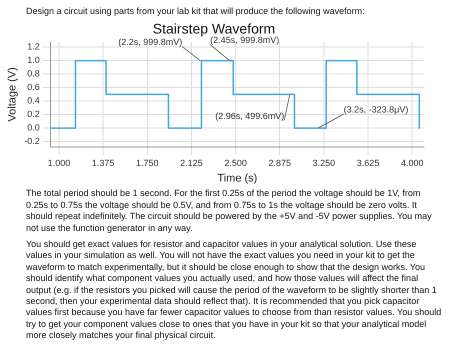 The width and height of the screenshot is (474, 351). Describe the element at coordinates (147, 163) in the screenshot. I see `x-tick-label: 1.750` at that location.